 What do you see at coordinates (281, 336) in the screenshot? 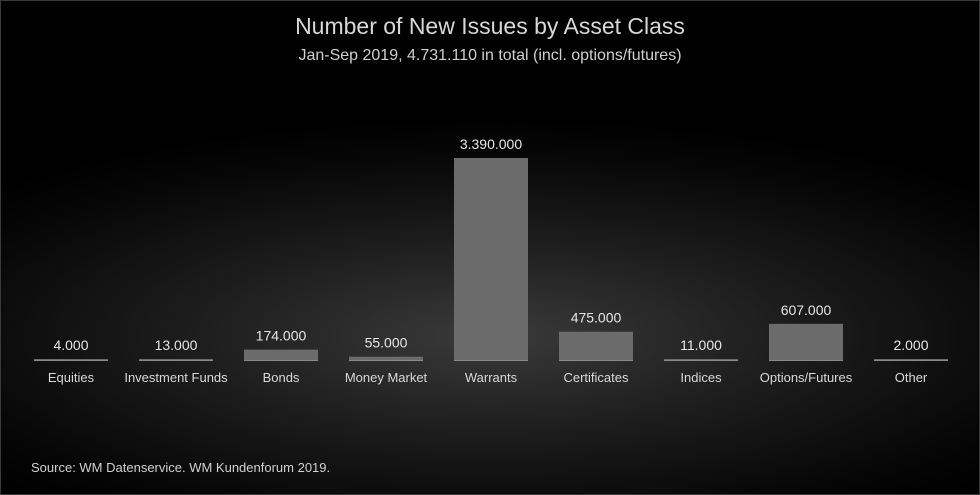
I see `value-label-bonds: 174.000` at bounding box center [281, 336].